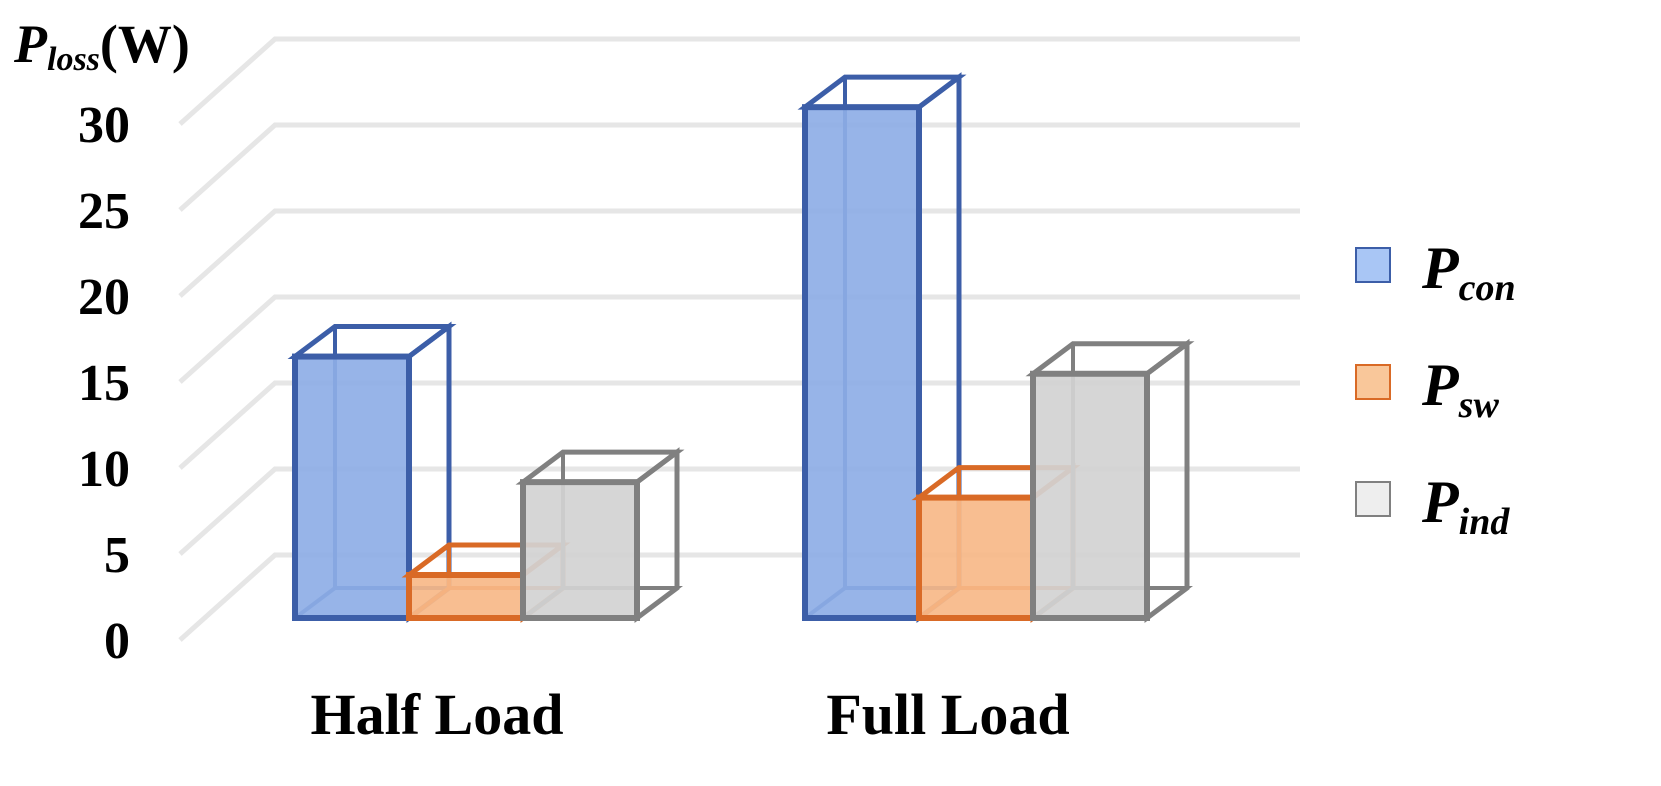  What do you see at coordinates (1468, 272) in the screenshot?
I see `legend-label: Pcon` at bounding box center [1468, 272].